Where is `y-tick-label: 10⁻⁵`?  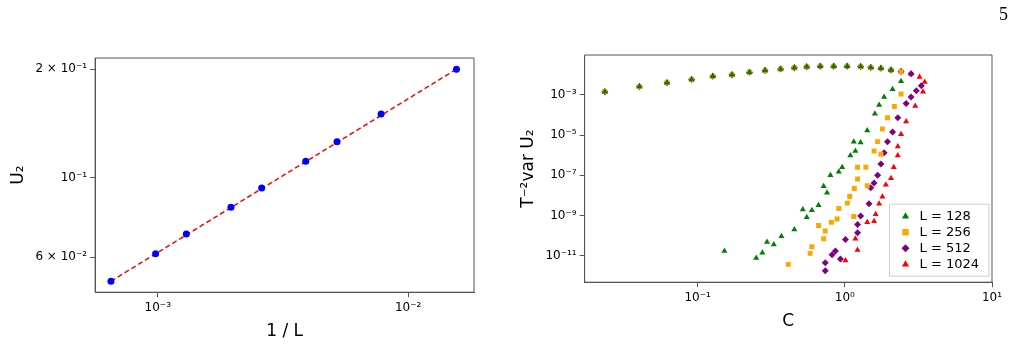 y-tick-label: 10⁻⁵ is located at coordinates (563, 134).